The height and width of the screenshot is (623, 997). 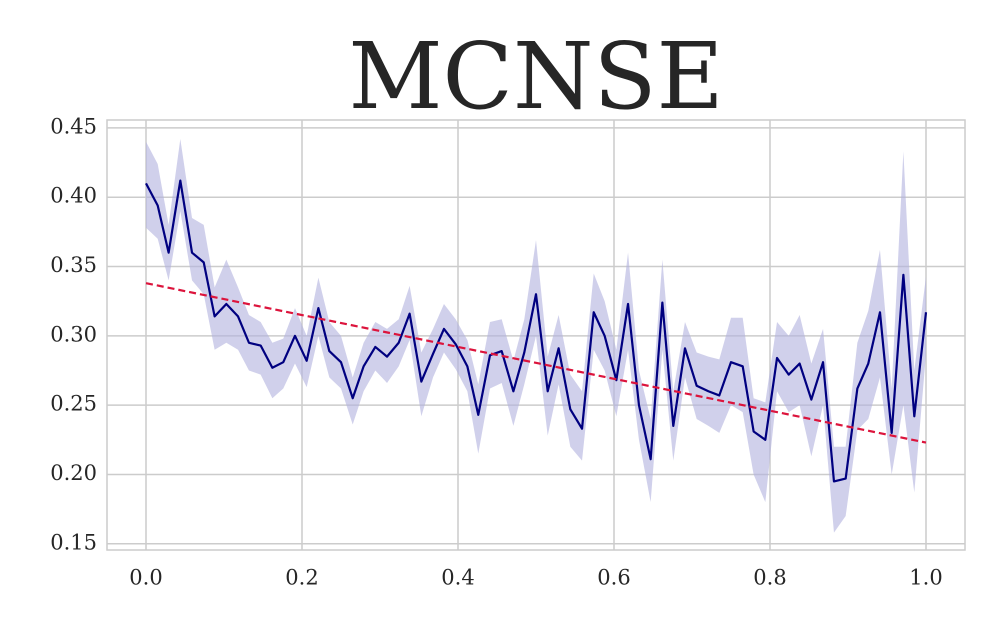 I want to click on x-tick-label: 0.2, so click(x=301, y=578).